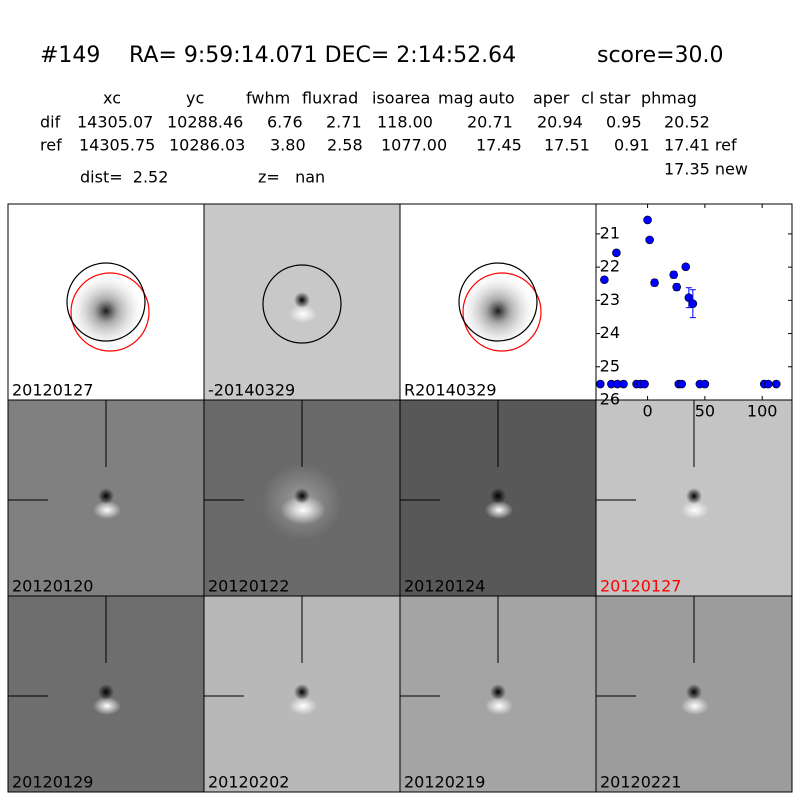 This screenshot has width=800, height=800. I want to click on table-cell: 3.80, so click(288, 145).